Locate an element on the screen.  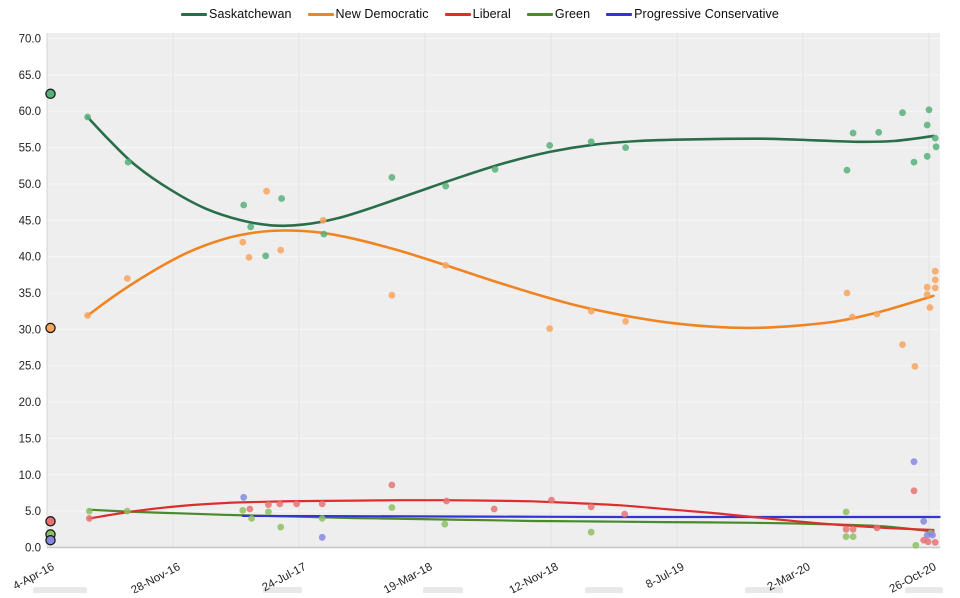
svg-text: 8-Jul-19 is located at coordinates (665, 576).